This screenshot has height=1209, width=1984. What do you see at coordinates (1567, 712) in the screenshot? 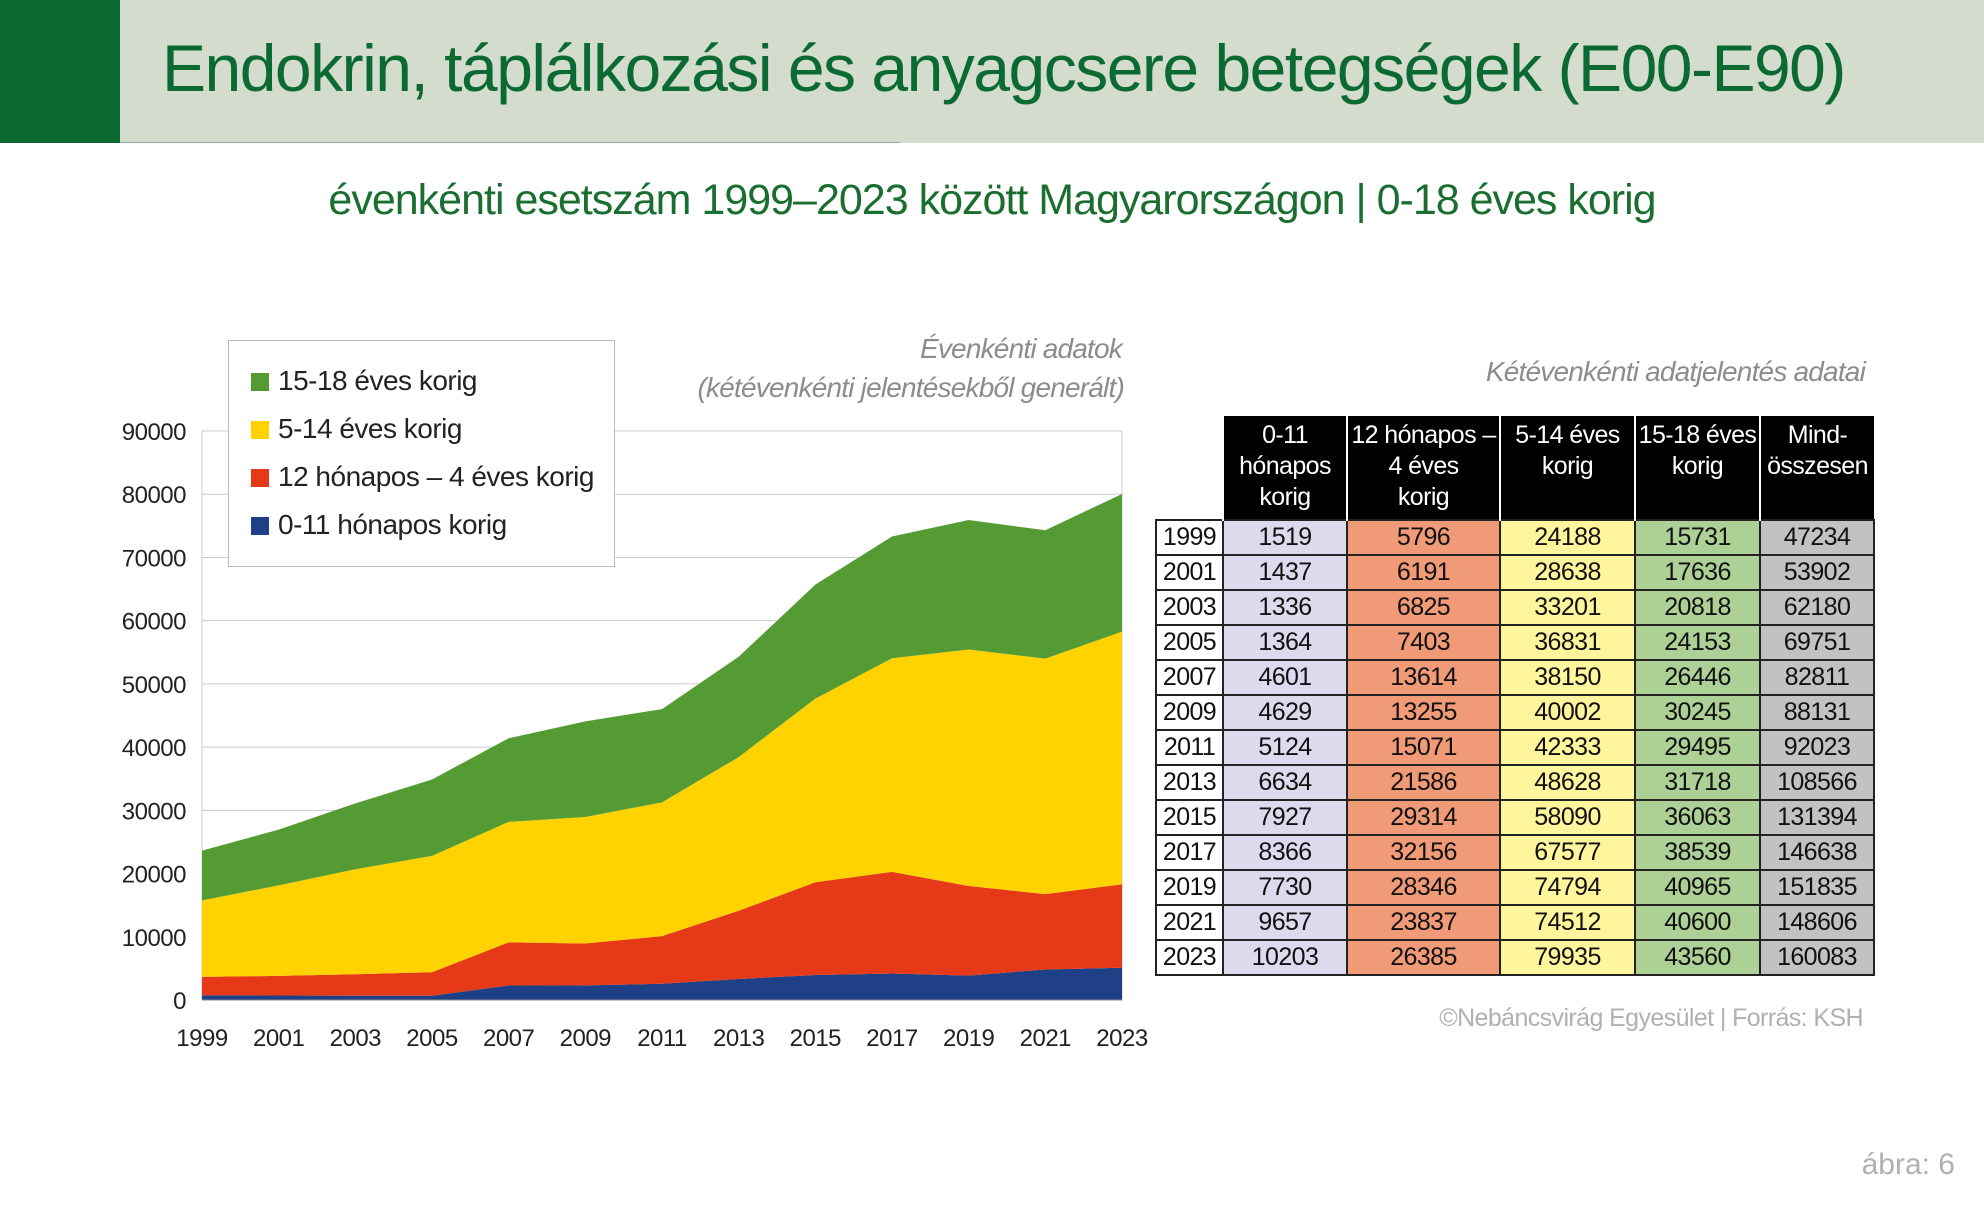
I see `value-cell: 40002` at bounding box center [1567, 712].